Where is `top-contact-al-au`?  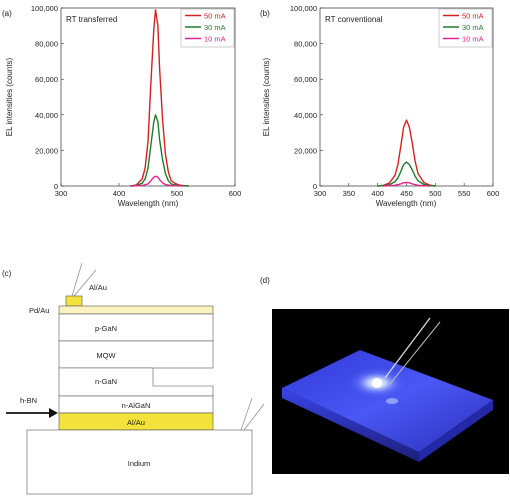
top-contact-al-au is located at coordinates (74, 301).